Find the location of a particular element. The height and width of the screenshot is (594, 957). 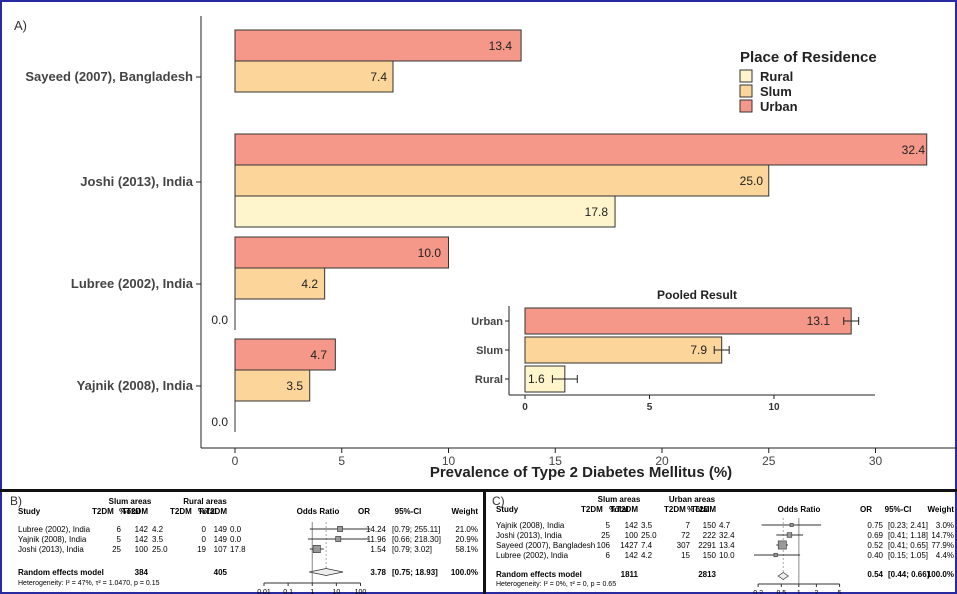

table-cell: 4.7 is located at coordinates (725, 525).